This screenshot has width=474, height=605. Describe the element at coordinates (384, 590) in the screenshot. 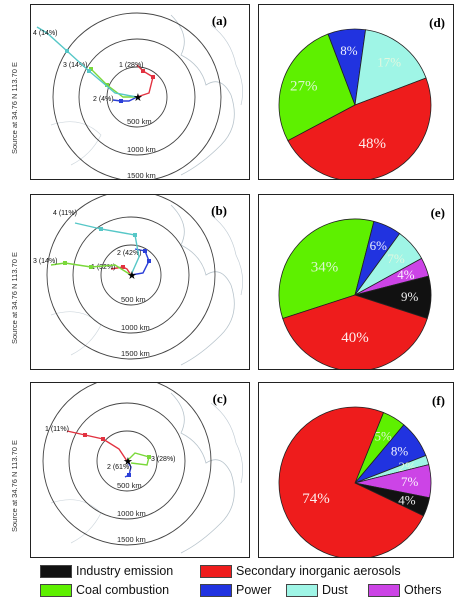

I see `legend-swatch-others` at that location.